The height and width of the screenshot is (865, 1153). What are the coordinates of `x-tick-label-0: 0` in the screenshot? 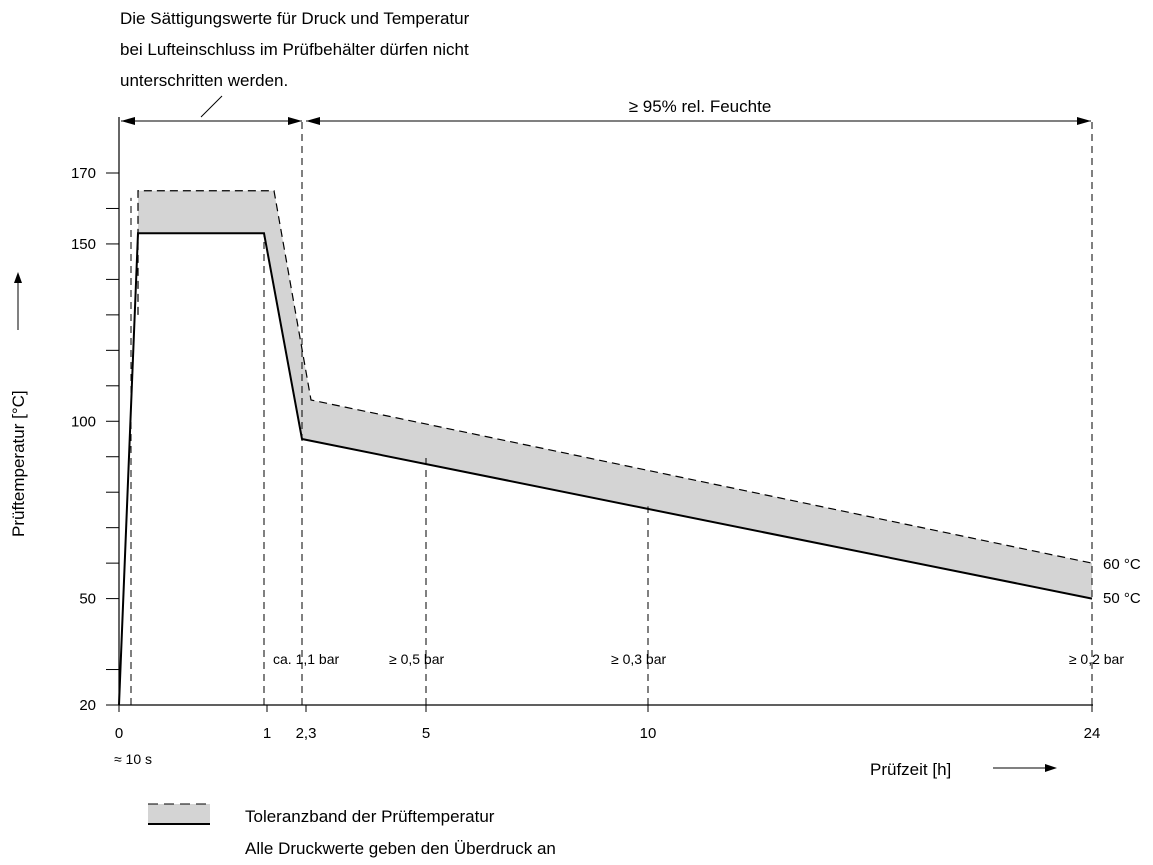 It's located at (119, 733).